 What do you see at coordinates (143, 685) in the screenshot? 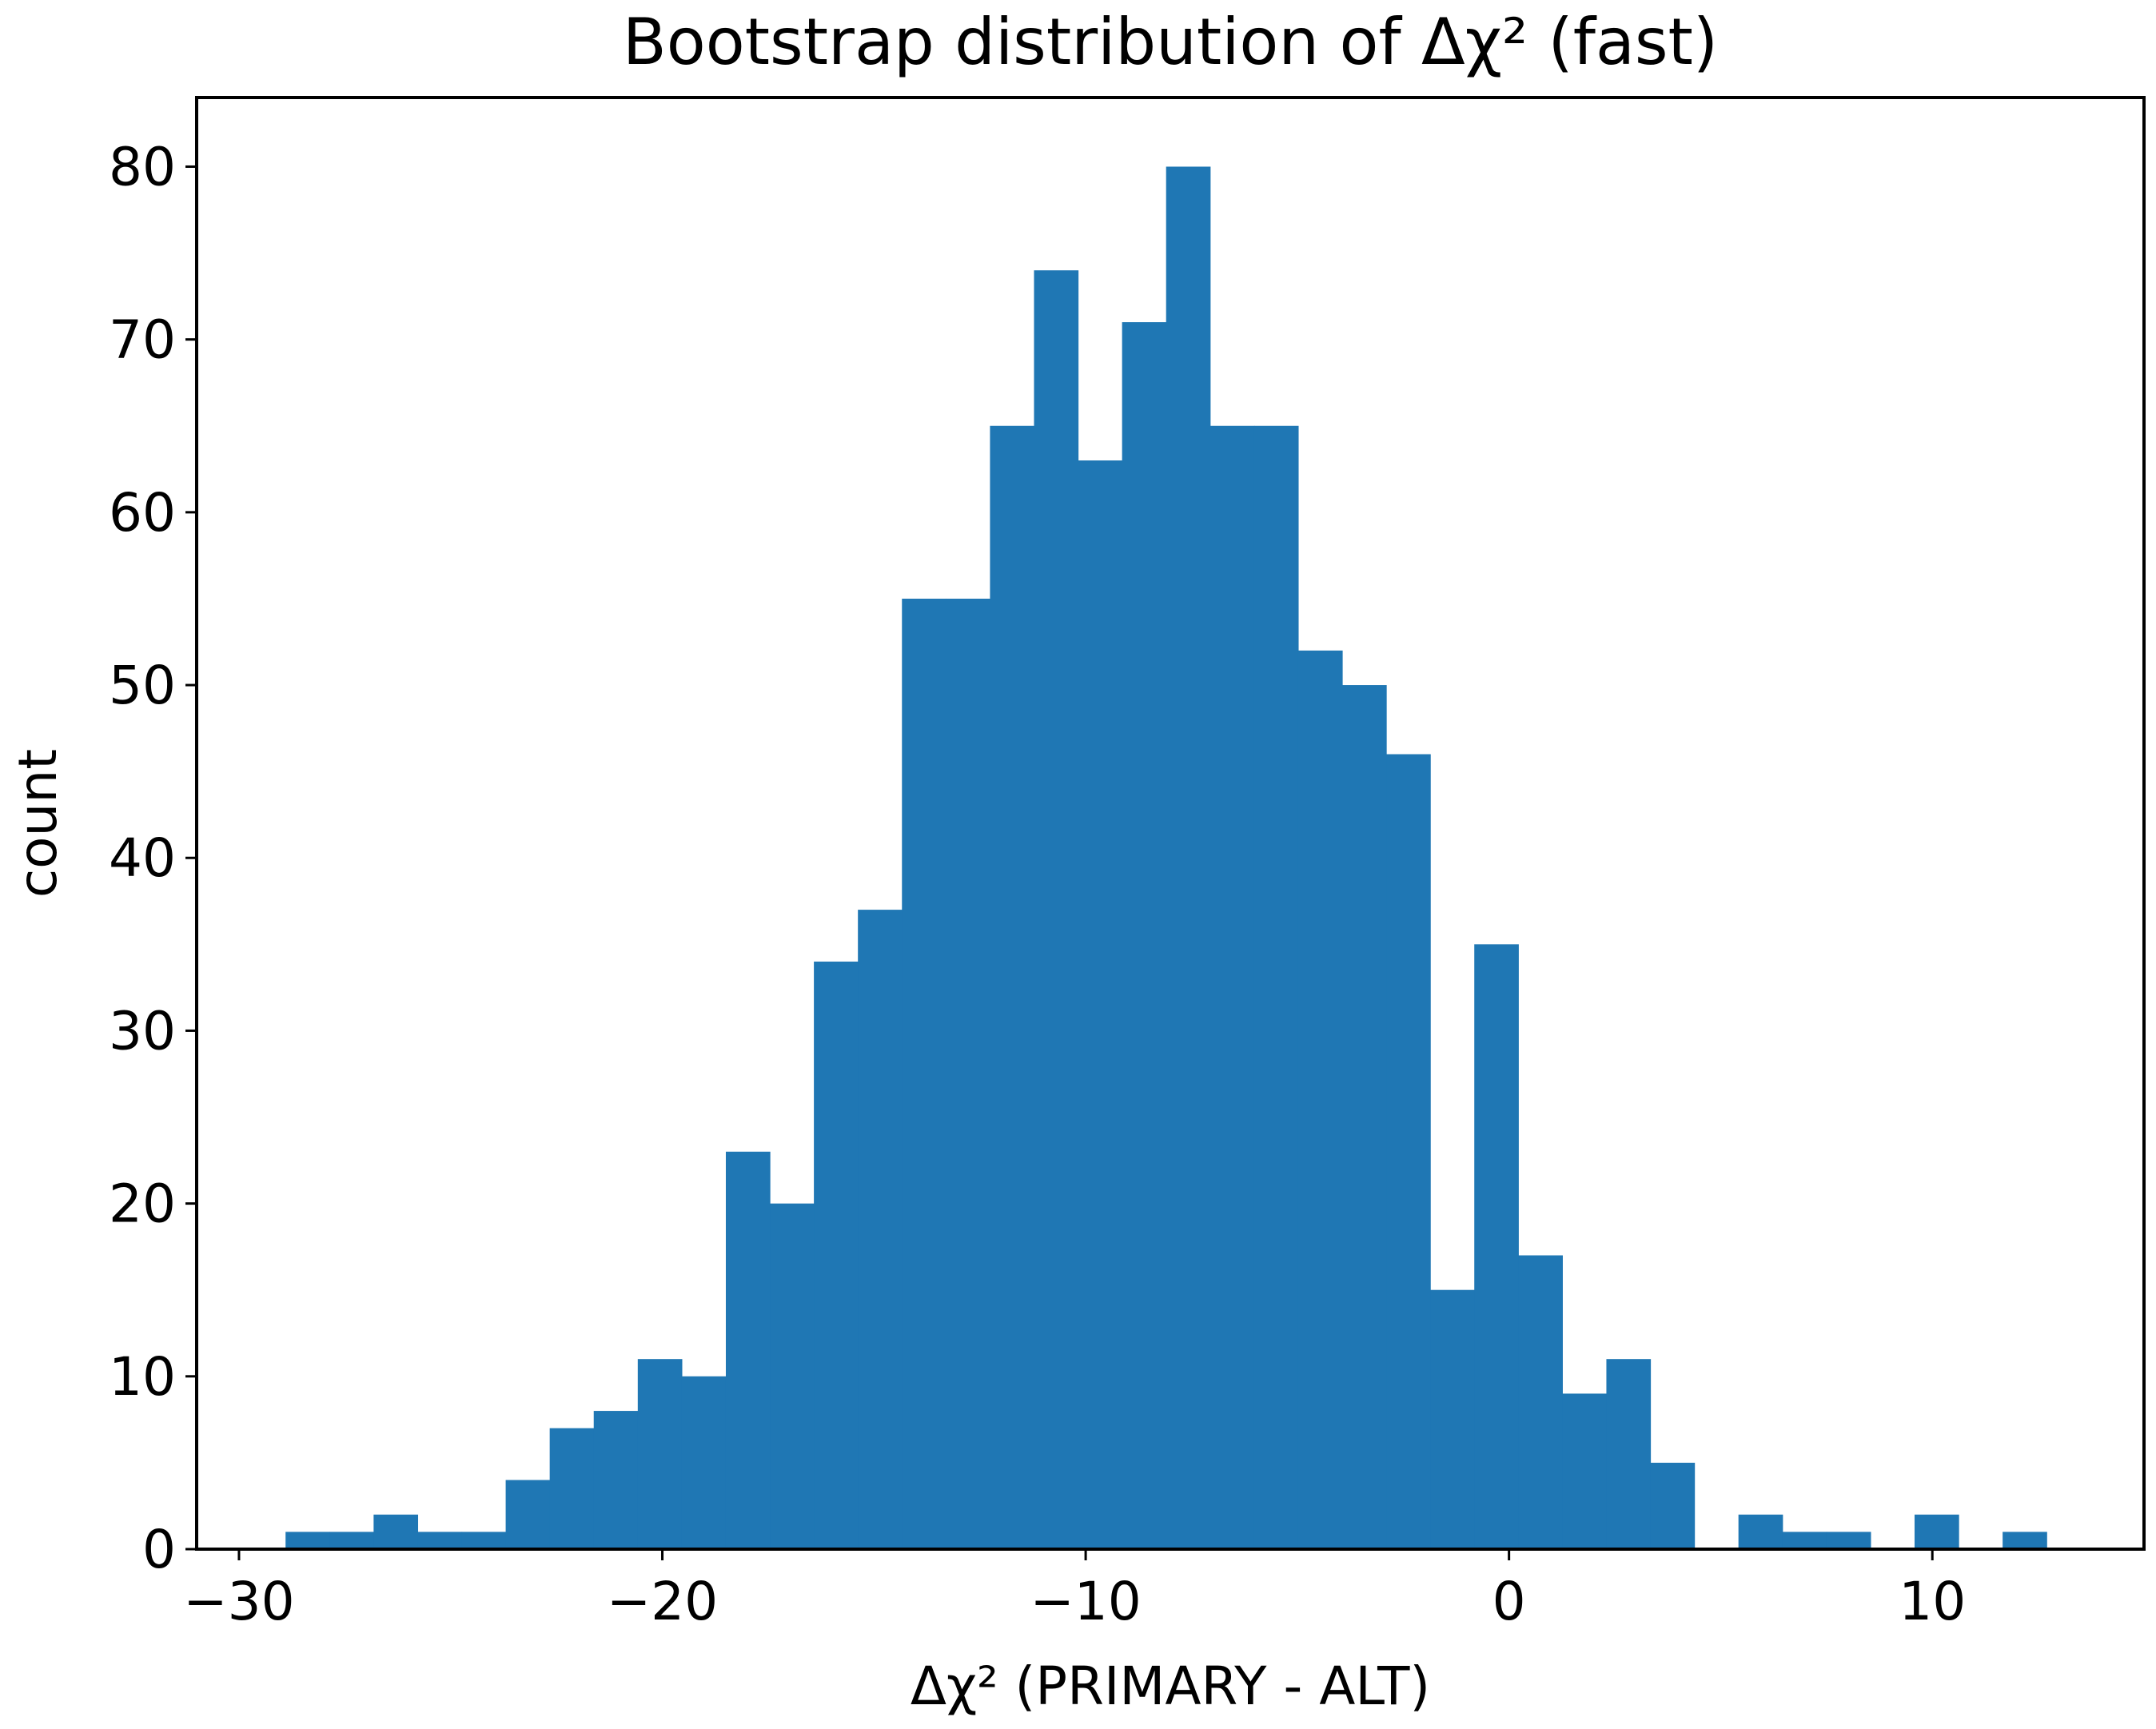
I see `y-tick-label: 50` at bounding box center [143, 685].